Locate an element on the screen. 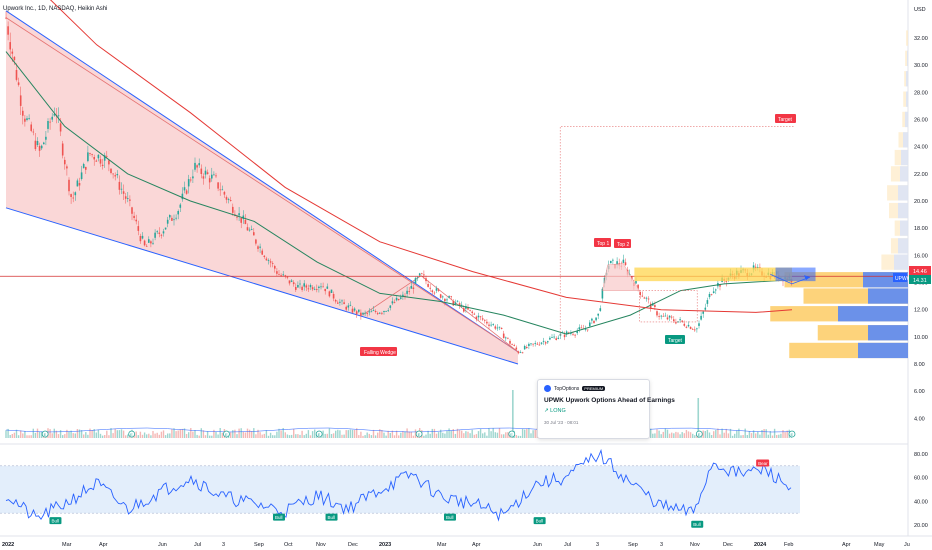  premium-badge: PREMIUM is located at coordinates (594, 388).